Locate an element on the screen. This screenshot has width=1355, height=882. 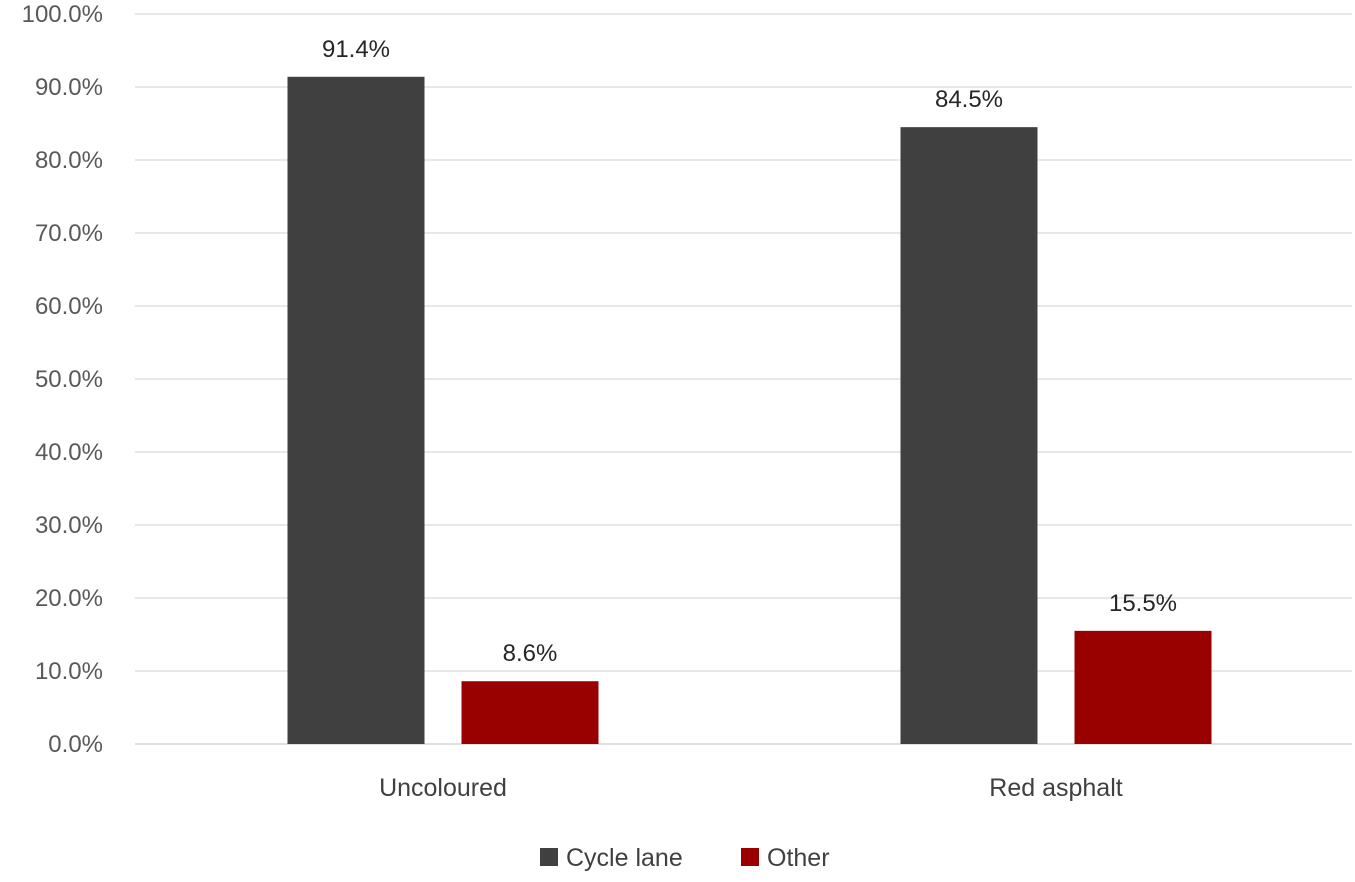
y-tick-label: 30.0% is located at coordinates (69, 525).